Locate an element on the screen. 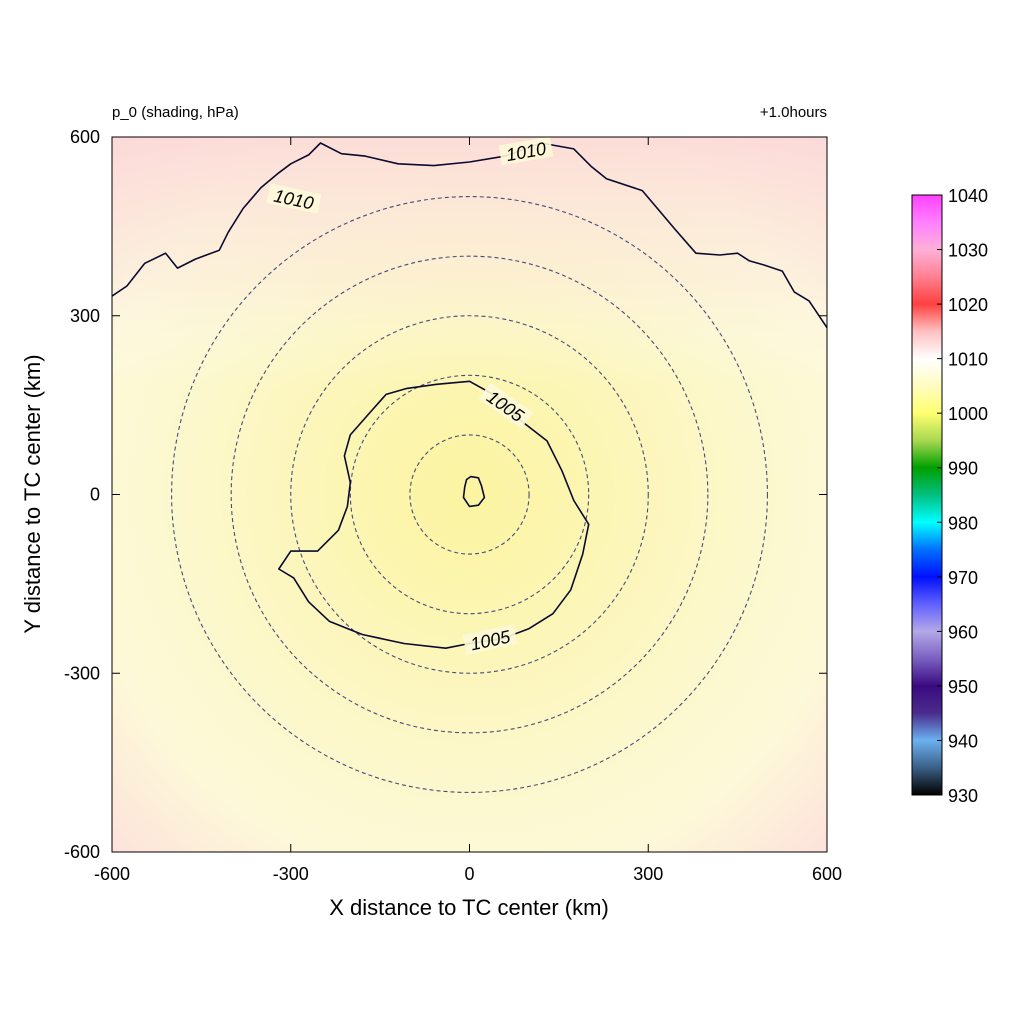  y-tick-label: 600 is located at coordinates (85, 137).